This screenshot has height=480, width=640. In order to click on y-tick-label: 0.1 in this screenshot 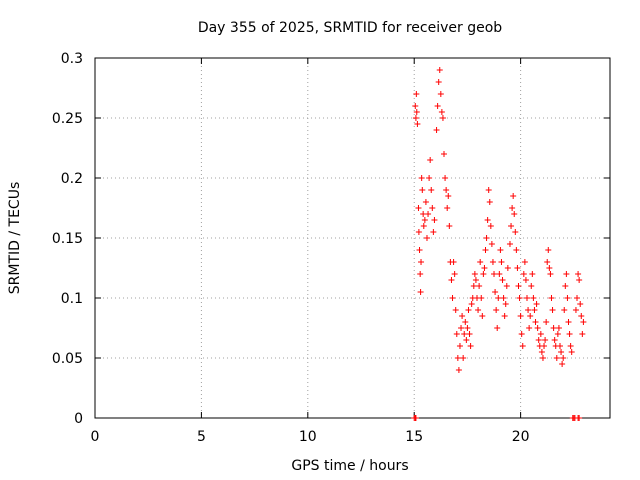, I will do `click(72, 299)`.